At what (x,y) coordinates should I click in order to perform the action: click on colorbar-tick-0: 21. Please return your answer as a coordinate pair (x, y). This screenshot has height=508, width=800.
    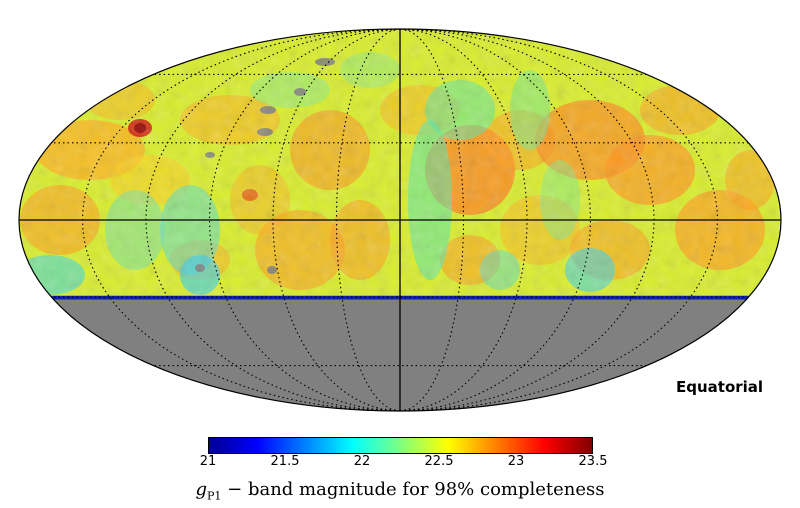
    Looking at the image, I should click on (208, 461).